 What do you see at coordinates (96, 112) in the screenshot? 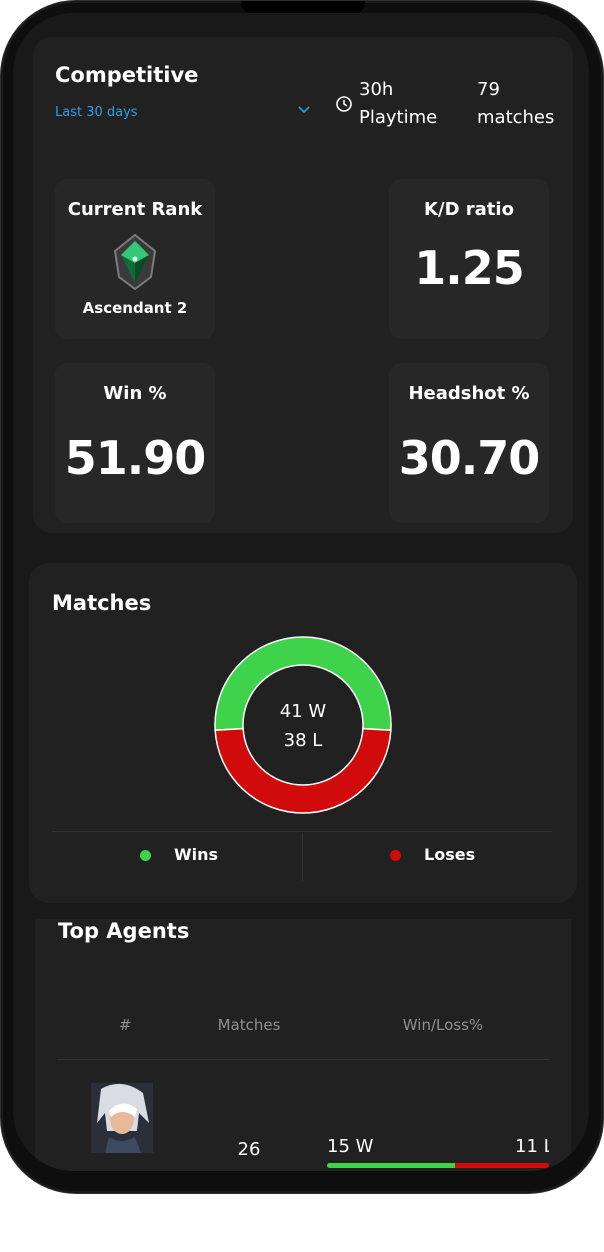
I see `period-label: Last 30 days` at bounding box center [96, 112].